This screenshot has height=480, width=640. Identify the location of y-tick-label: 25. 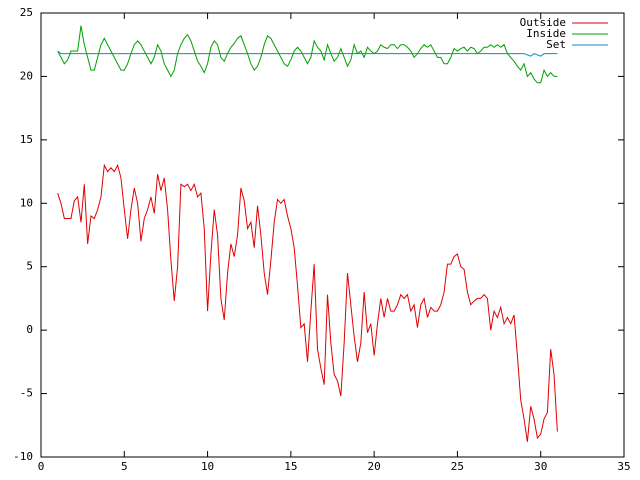
(26, 12).